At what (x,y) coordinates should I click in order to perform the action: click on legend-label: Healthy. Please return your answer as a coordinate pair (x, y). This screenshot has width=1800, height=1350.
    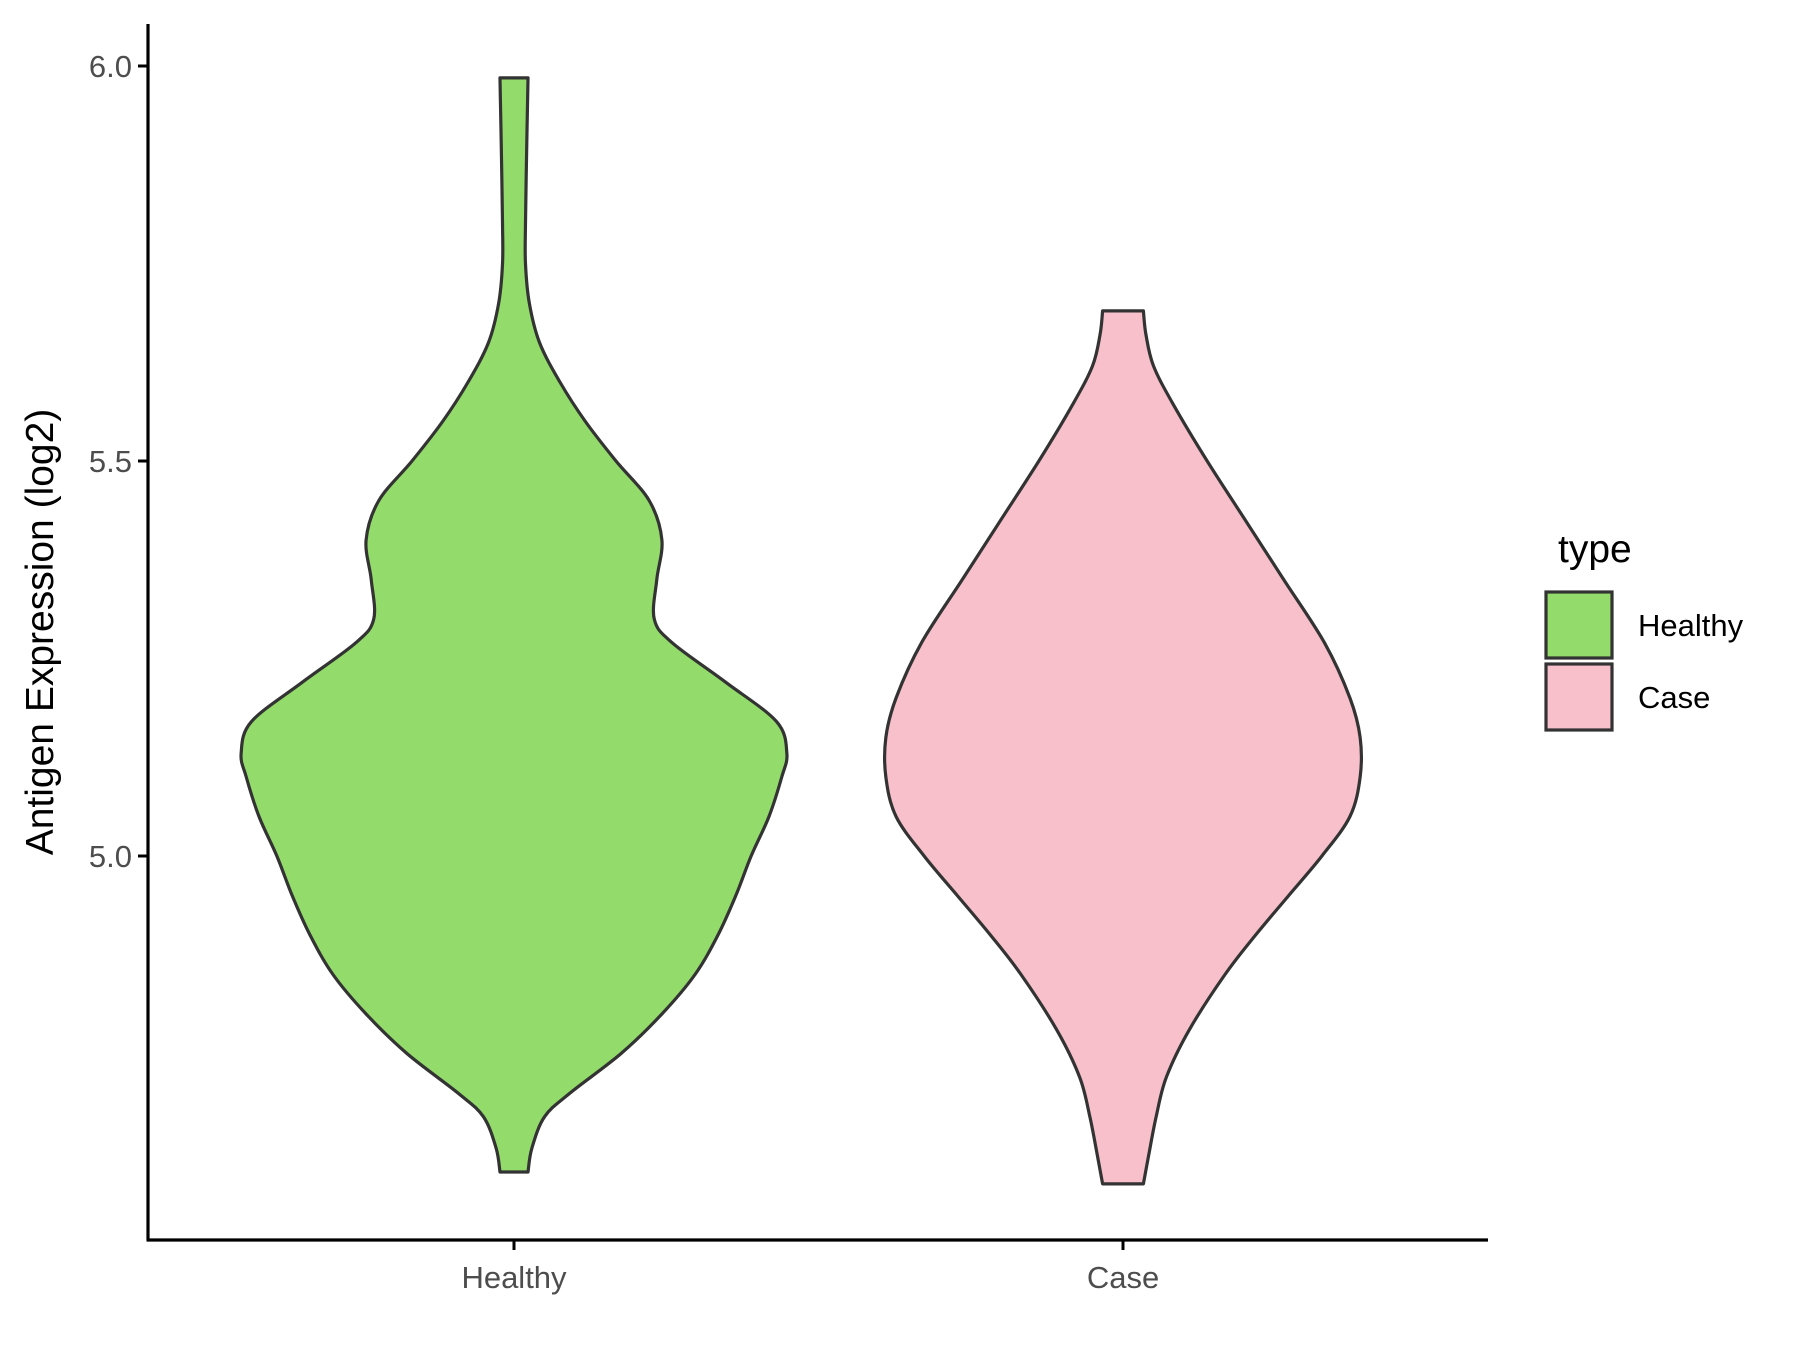
    Looking at the image, I should click on (1691, 625).